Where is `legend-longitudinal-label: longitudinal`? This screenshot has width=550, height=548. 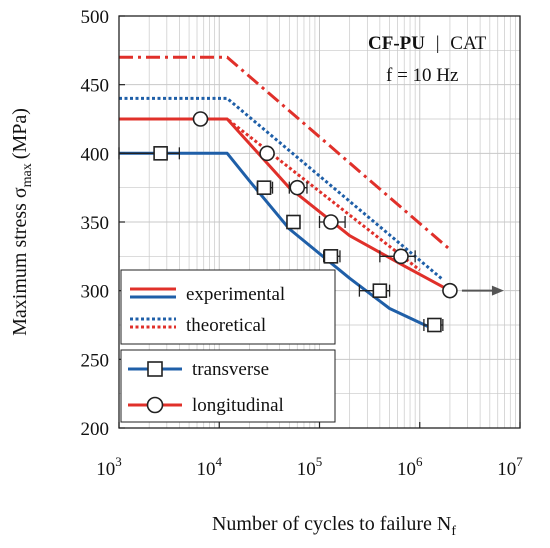
legend-longitudinal-label: longitudinal is located at coordinates (238, 405).